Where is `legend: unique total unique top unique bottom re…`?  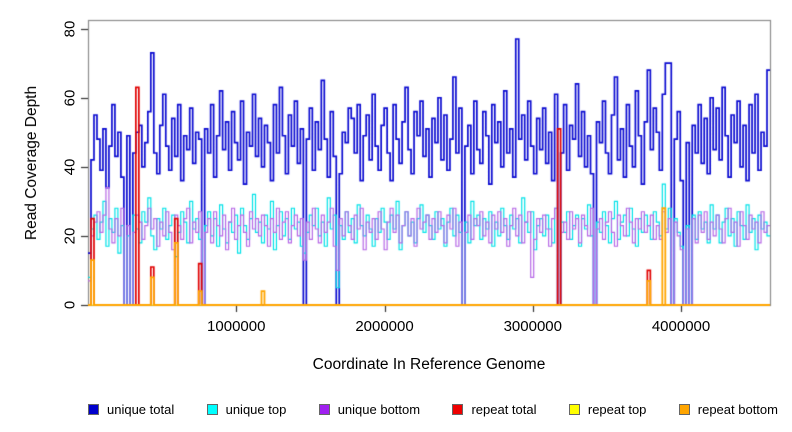 legend: unique total unique top unique bottom re… is located at coordinates (433, 409).